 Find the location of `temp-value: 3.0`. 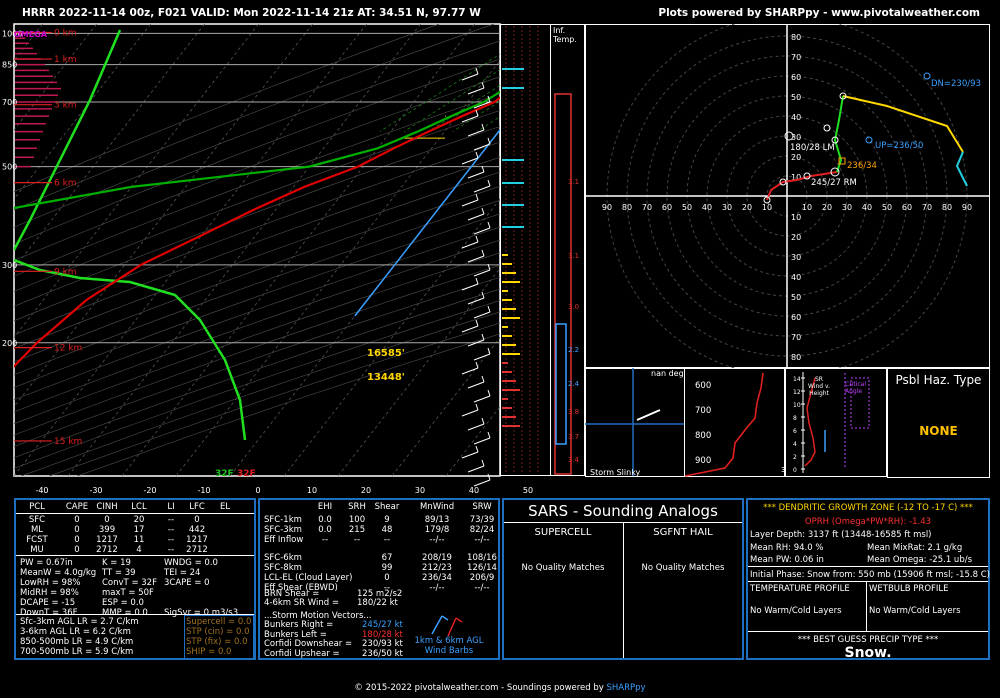

temp-value: 3.0 is located at coordinates (573, 307).